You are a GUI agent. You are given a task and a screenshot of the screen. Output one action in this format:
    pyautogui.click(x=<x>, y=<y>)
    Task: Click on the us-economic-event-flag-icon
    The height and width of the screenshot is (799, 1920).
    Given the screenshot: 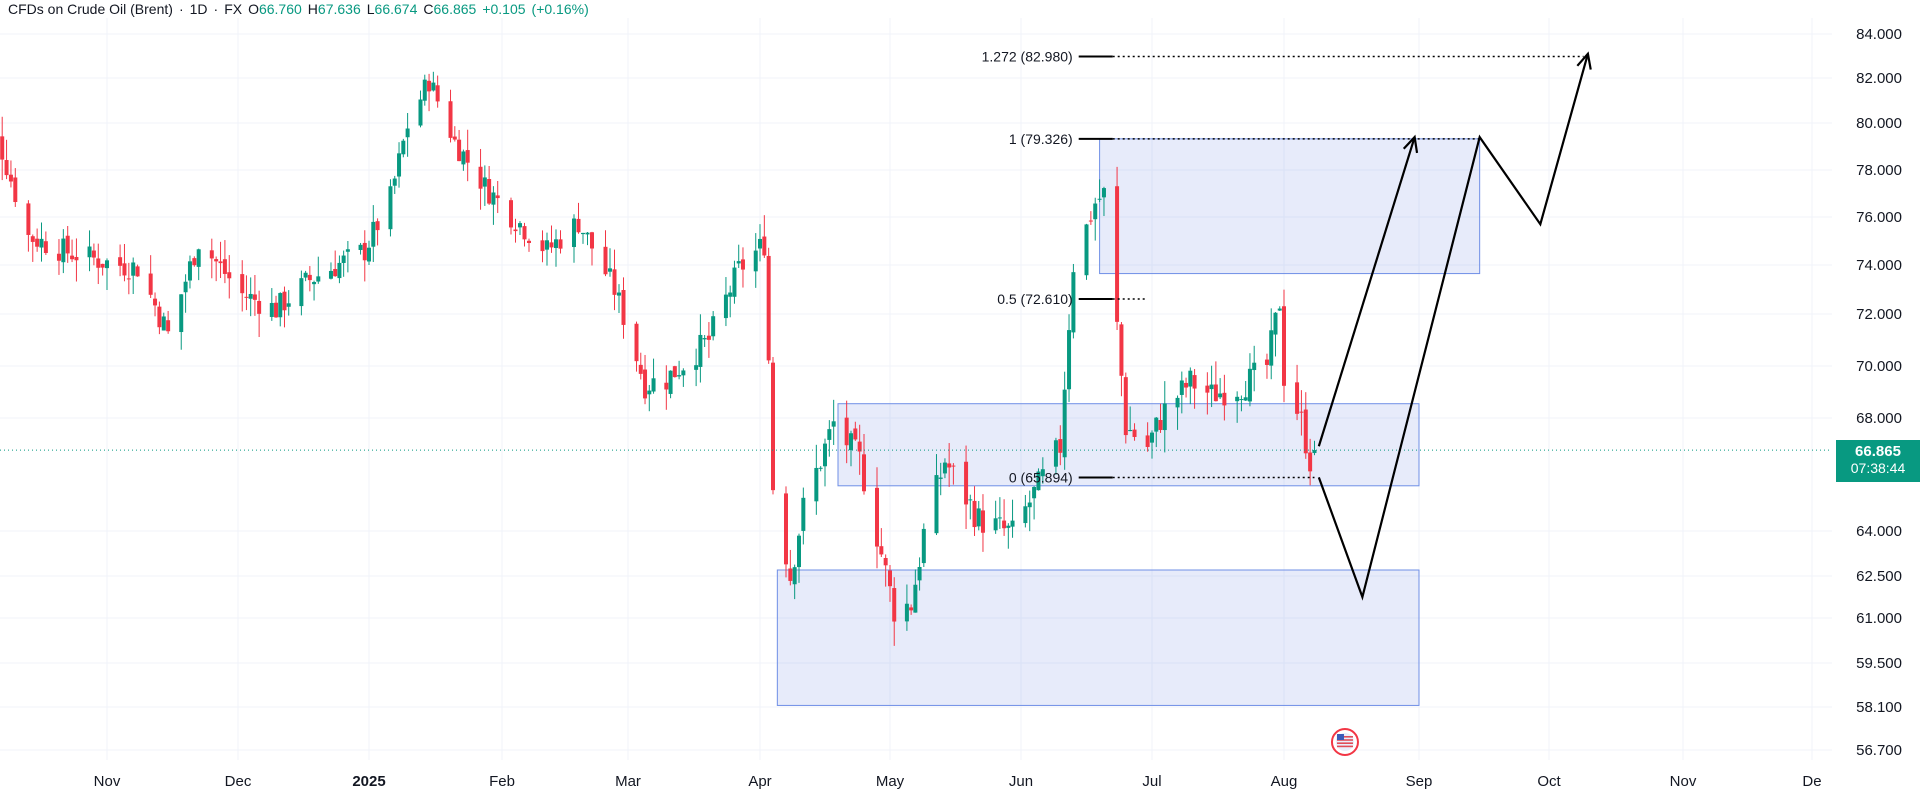 What is the action you would take?
    pyautogui.click(x=1344, y=742)
    